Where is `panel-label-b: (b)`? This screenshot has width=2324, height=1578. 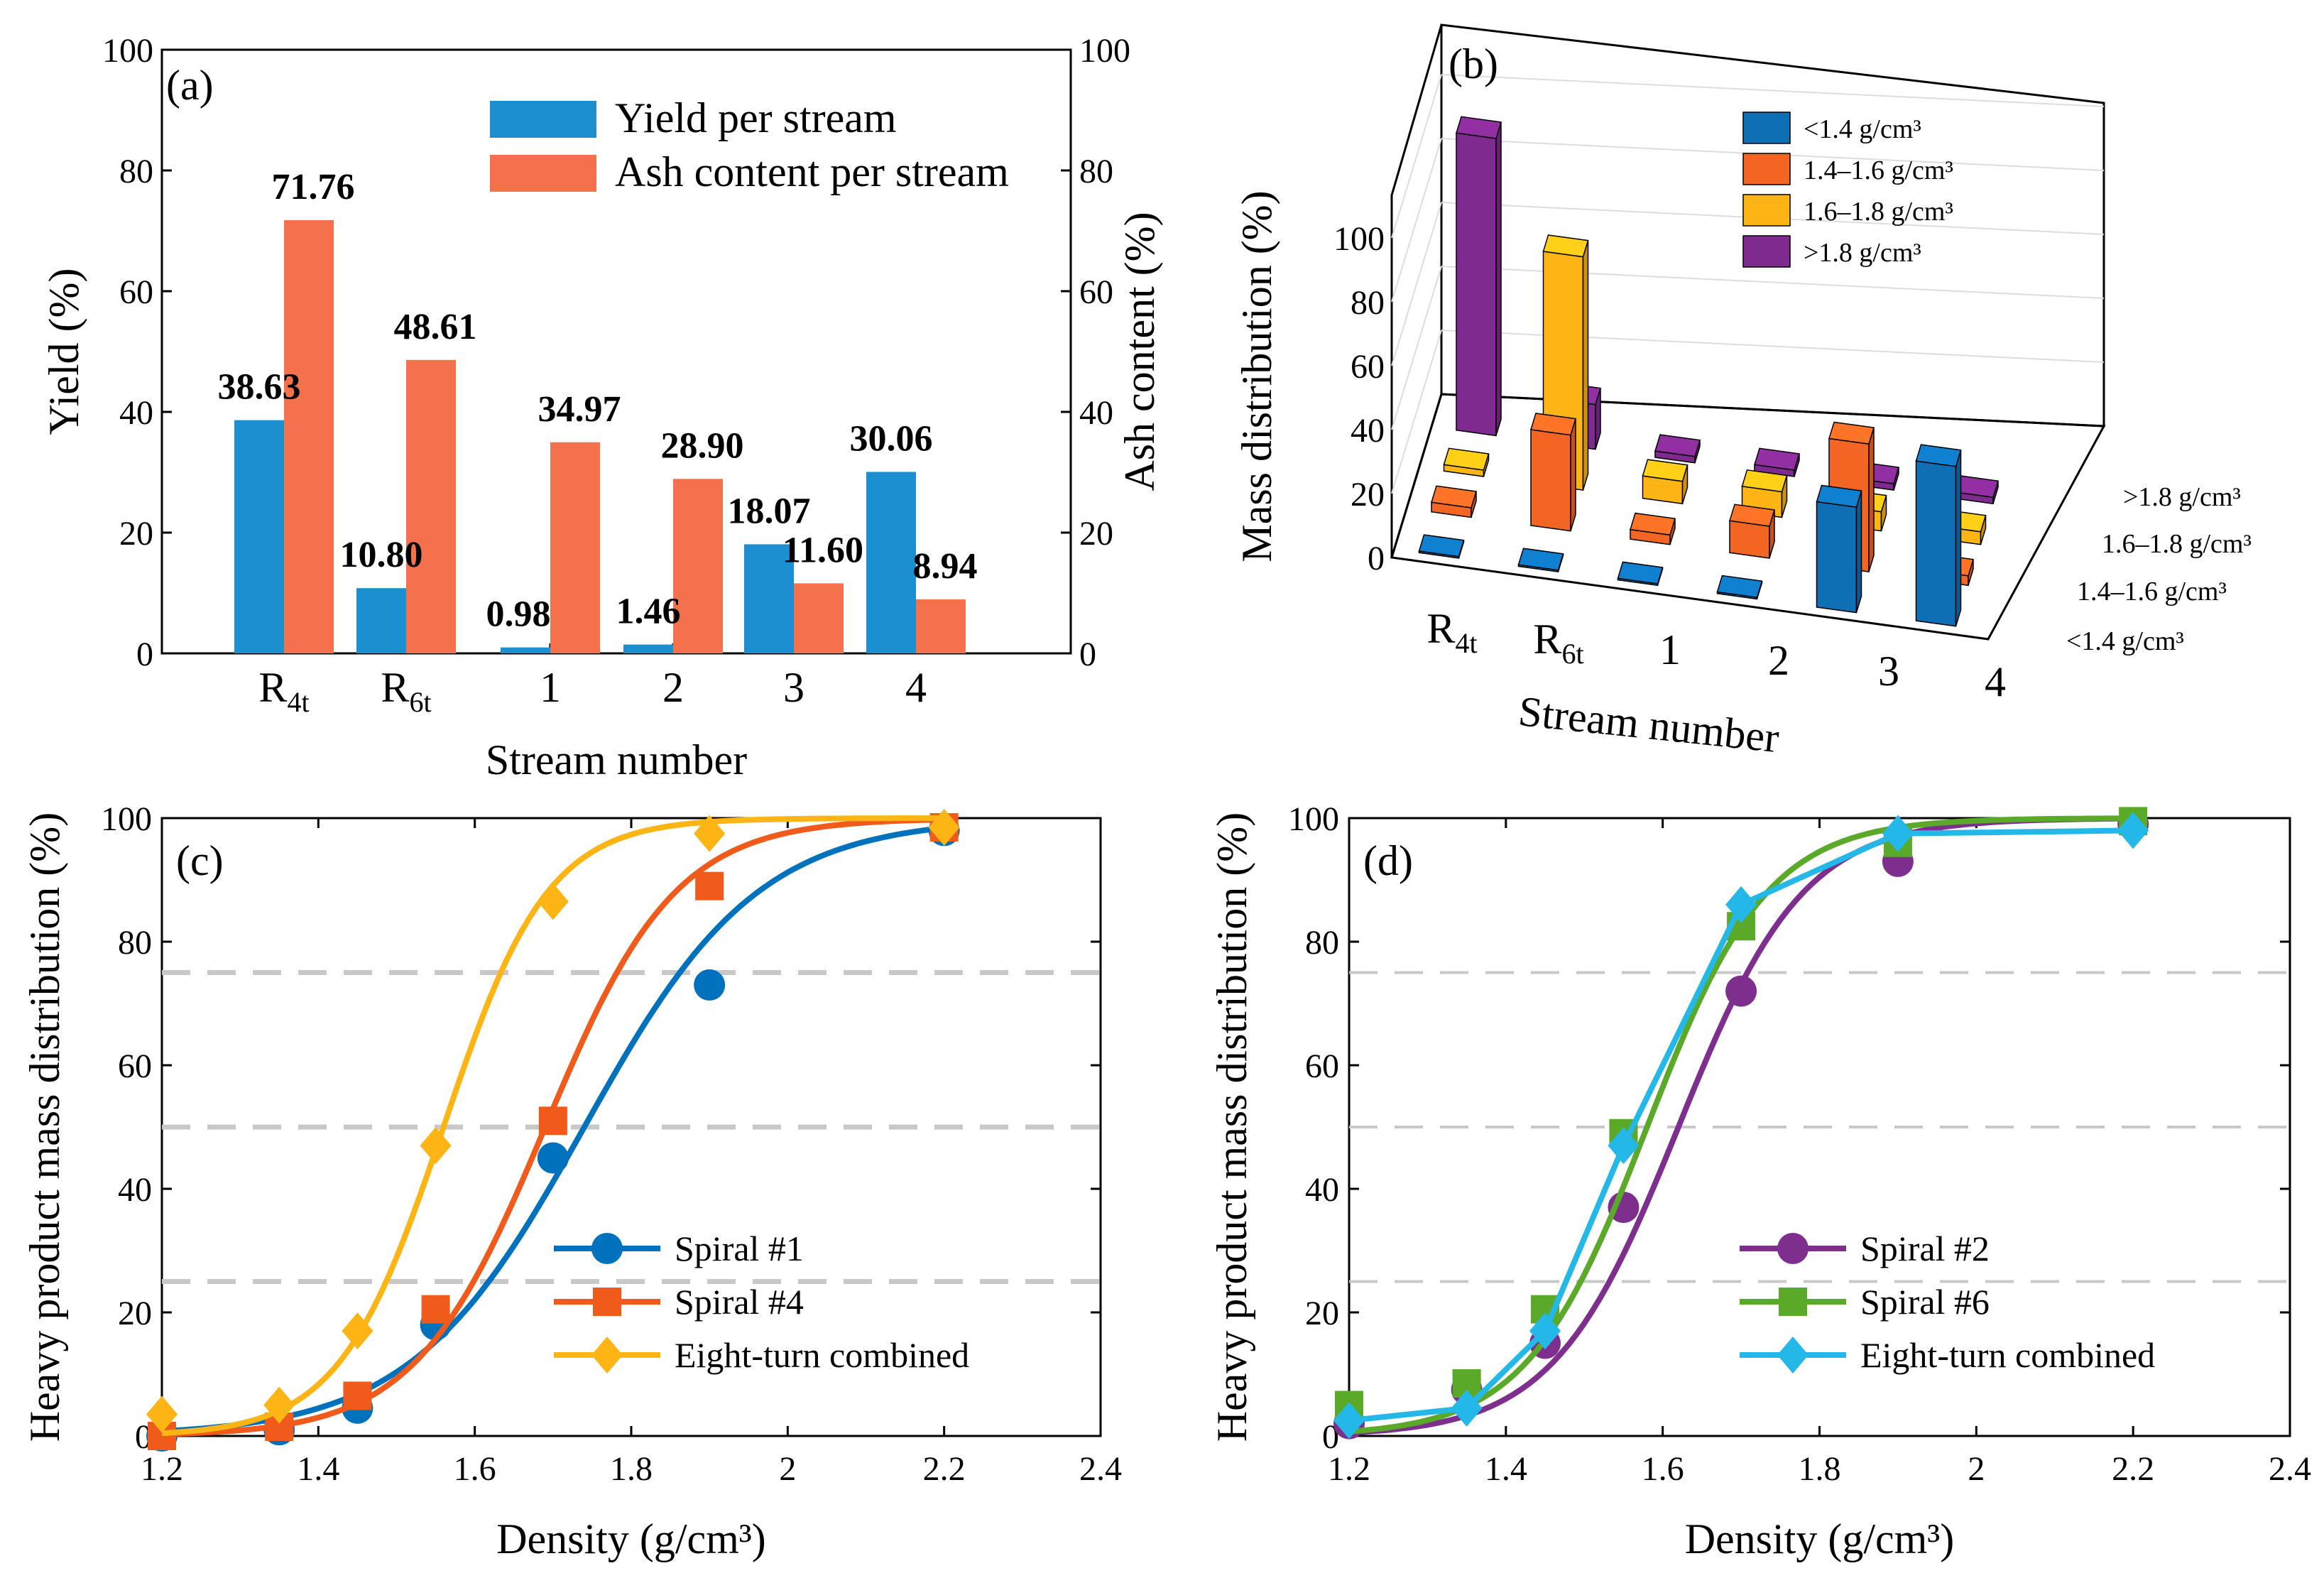 panel-label-b: (b) is located at coordinates (1473, 64).